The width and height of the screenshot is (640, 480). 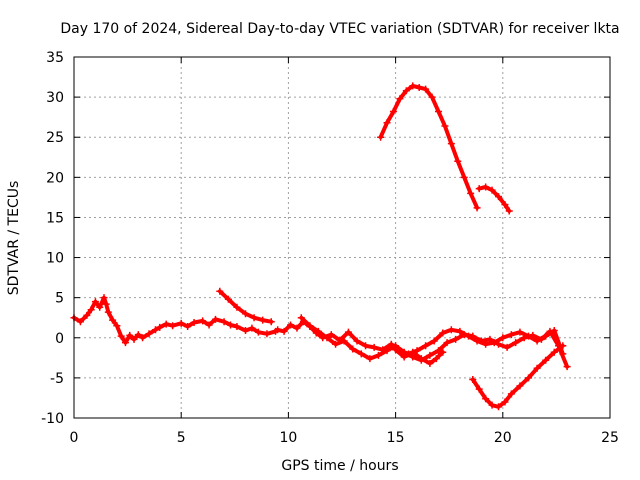 What do you see at coordinates (74, 438) in the screenshot?
I see `x-tick-label: 0` at bounding box center [74, 438].